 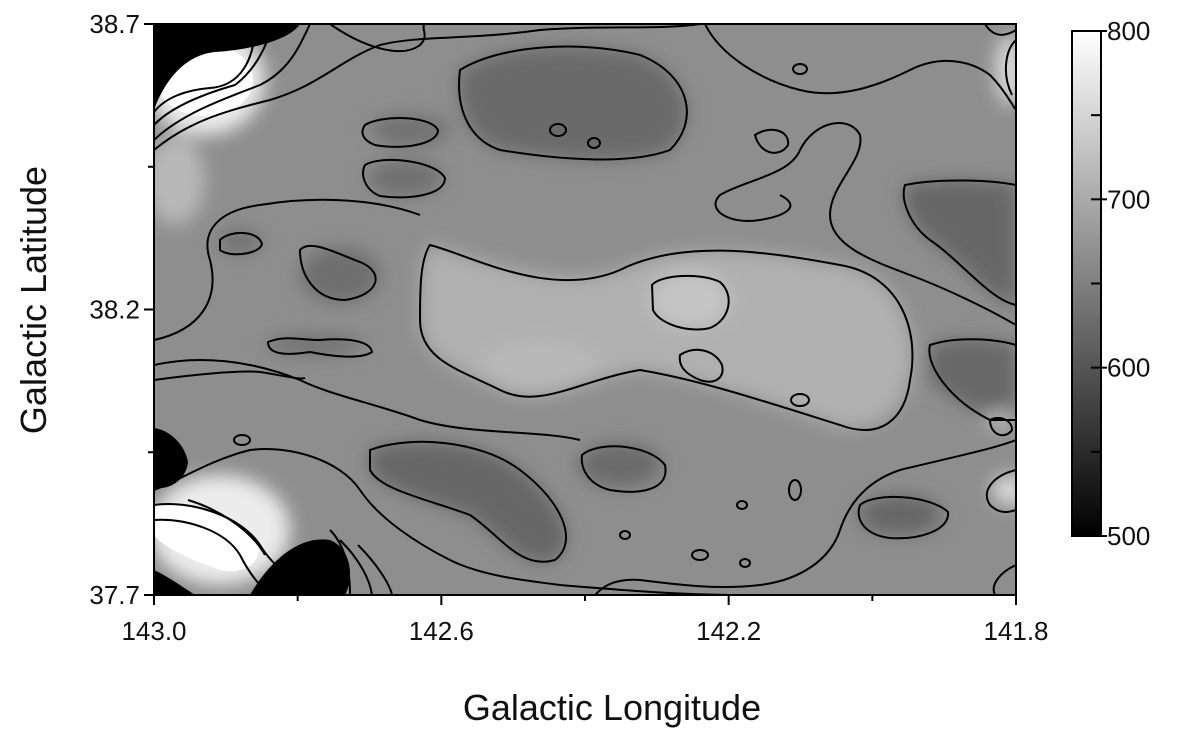 What do you see at coordinates (1120, 283) in the screenshot?
I see `colorbar-ticks: 500 600 700 800` at bounding box center [1120, 283].